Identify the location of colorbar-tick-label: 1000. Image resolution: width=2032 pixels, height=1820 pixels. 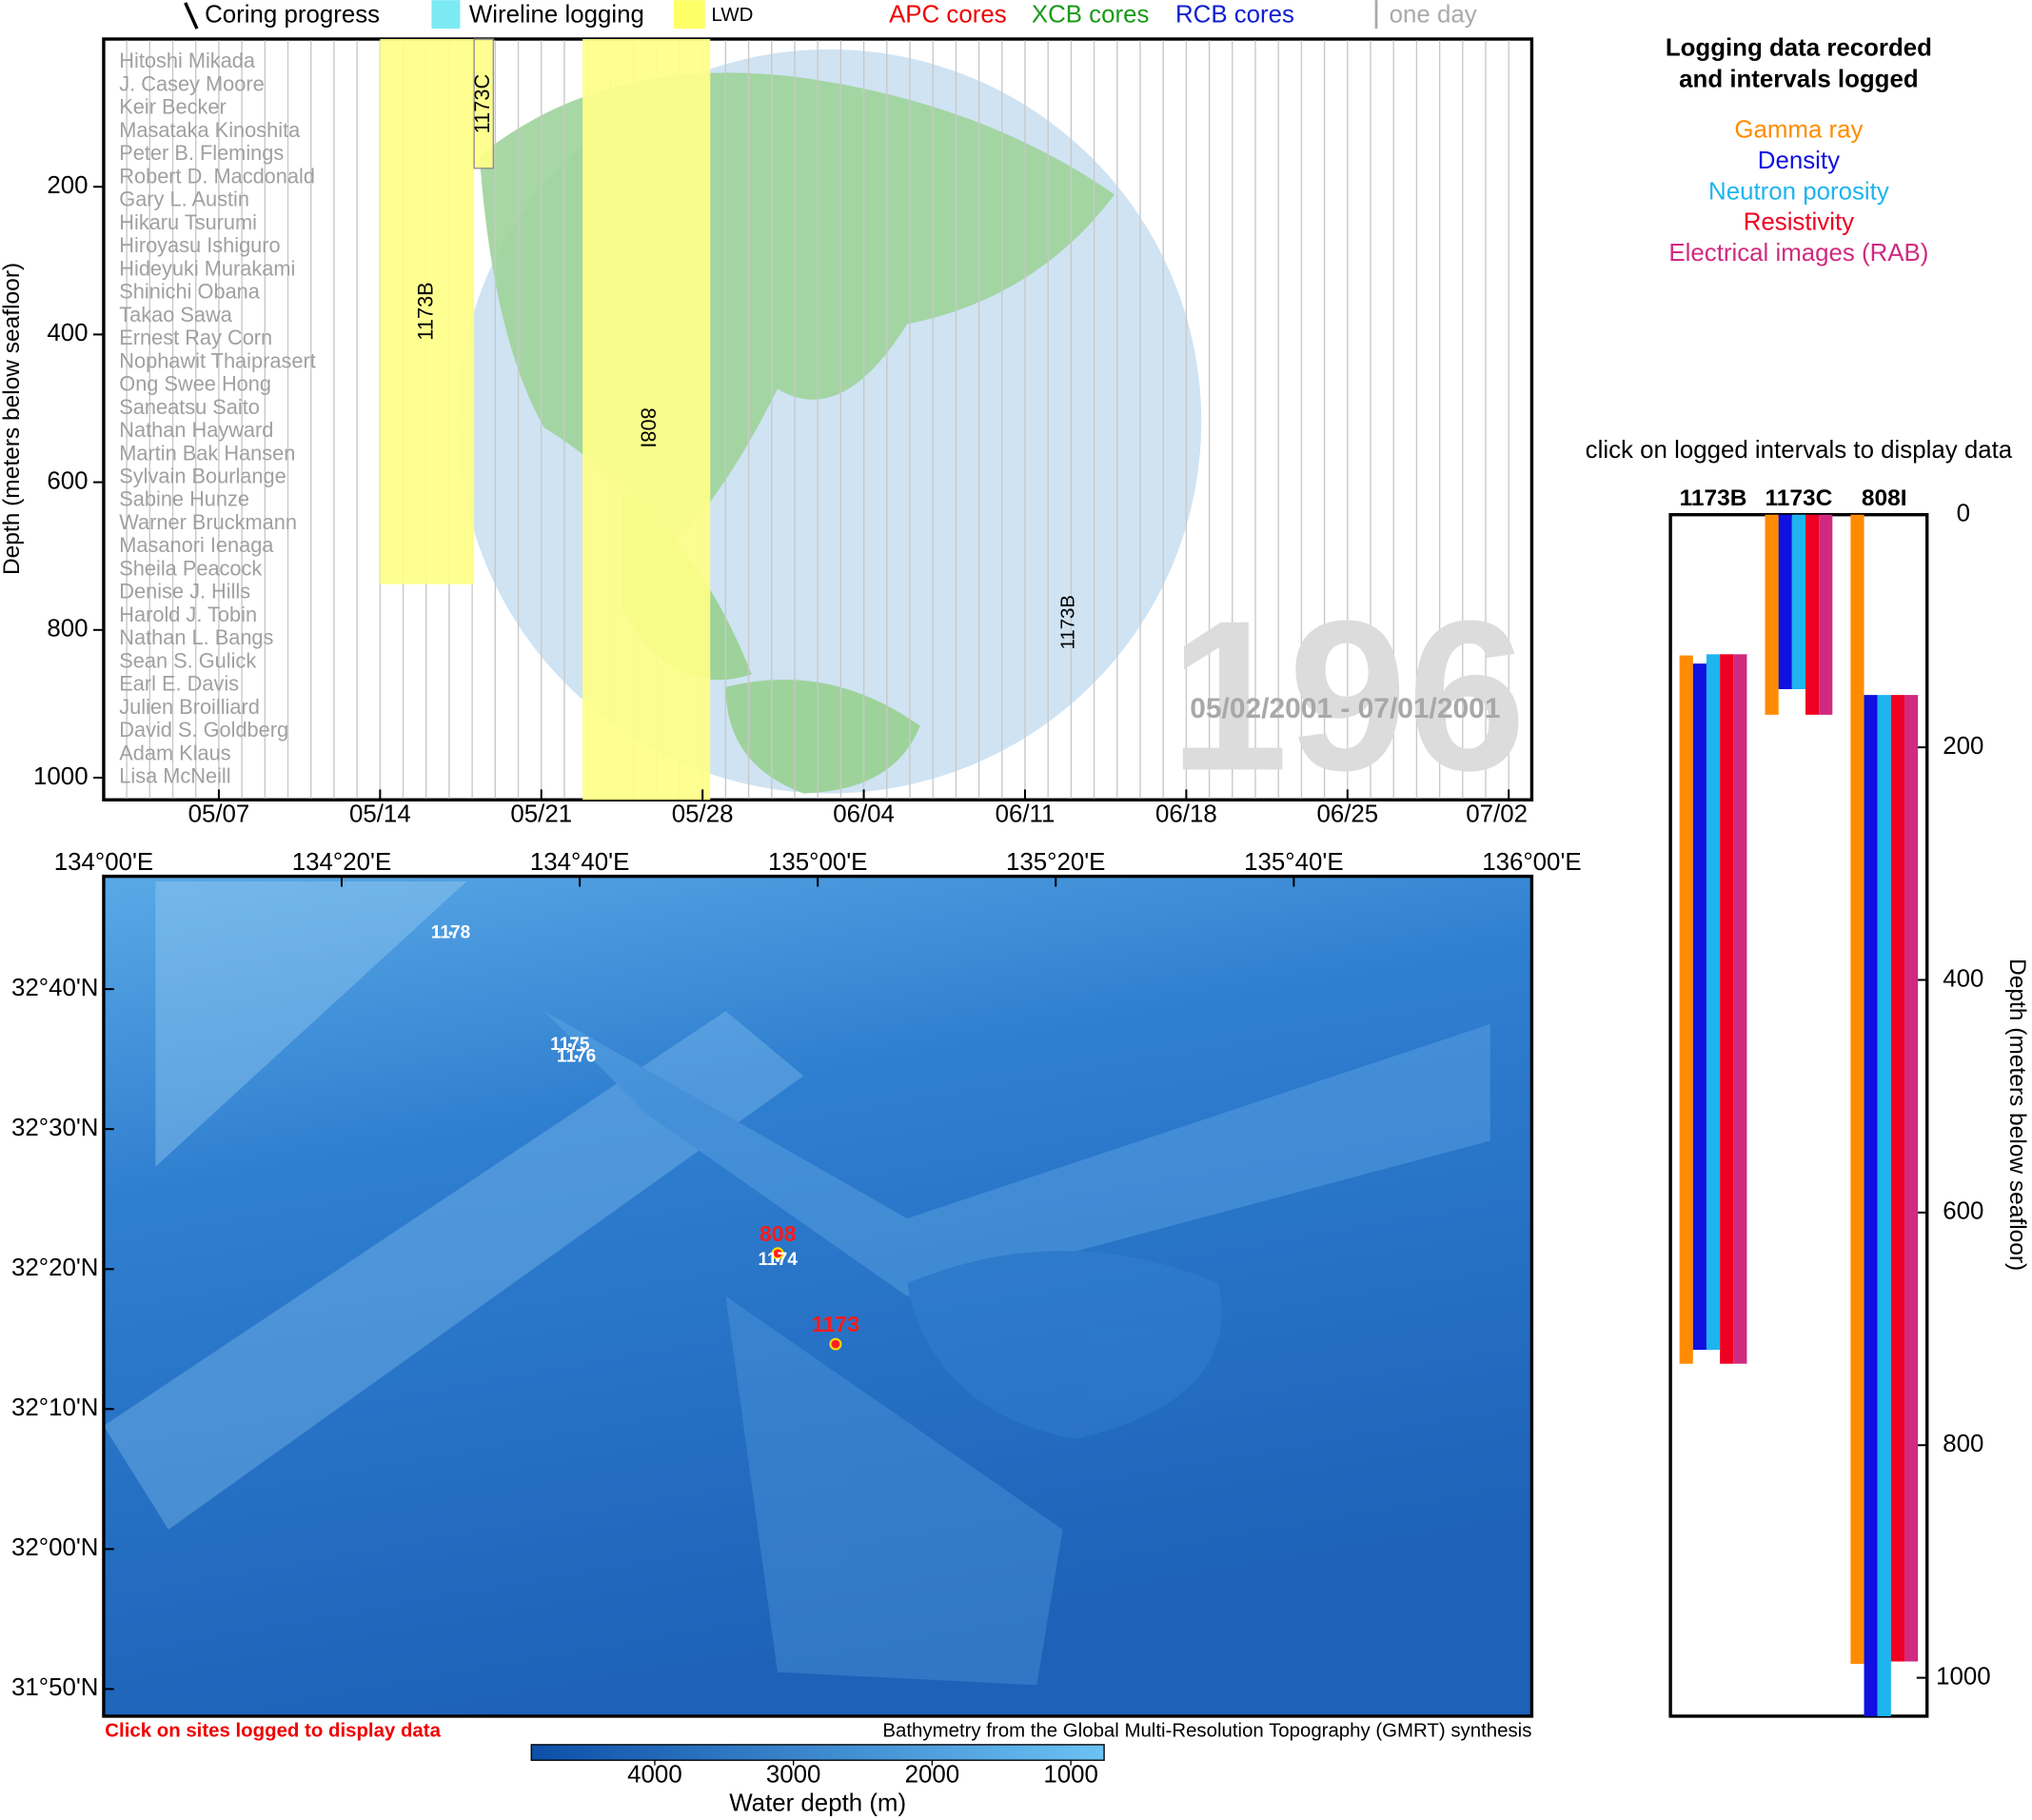
(1070, 1774).